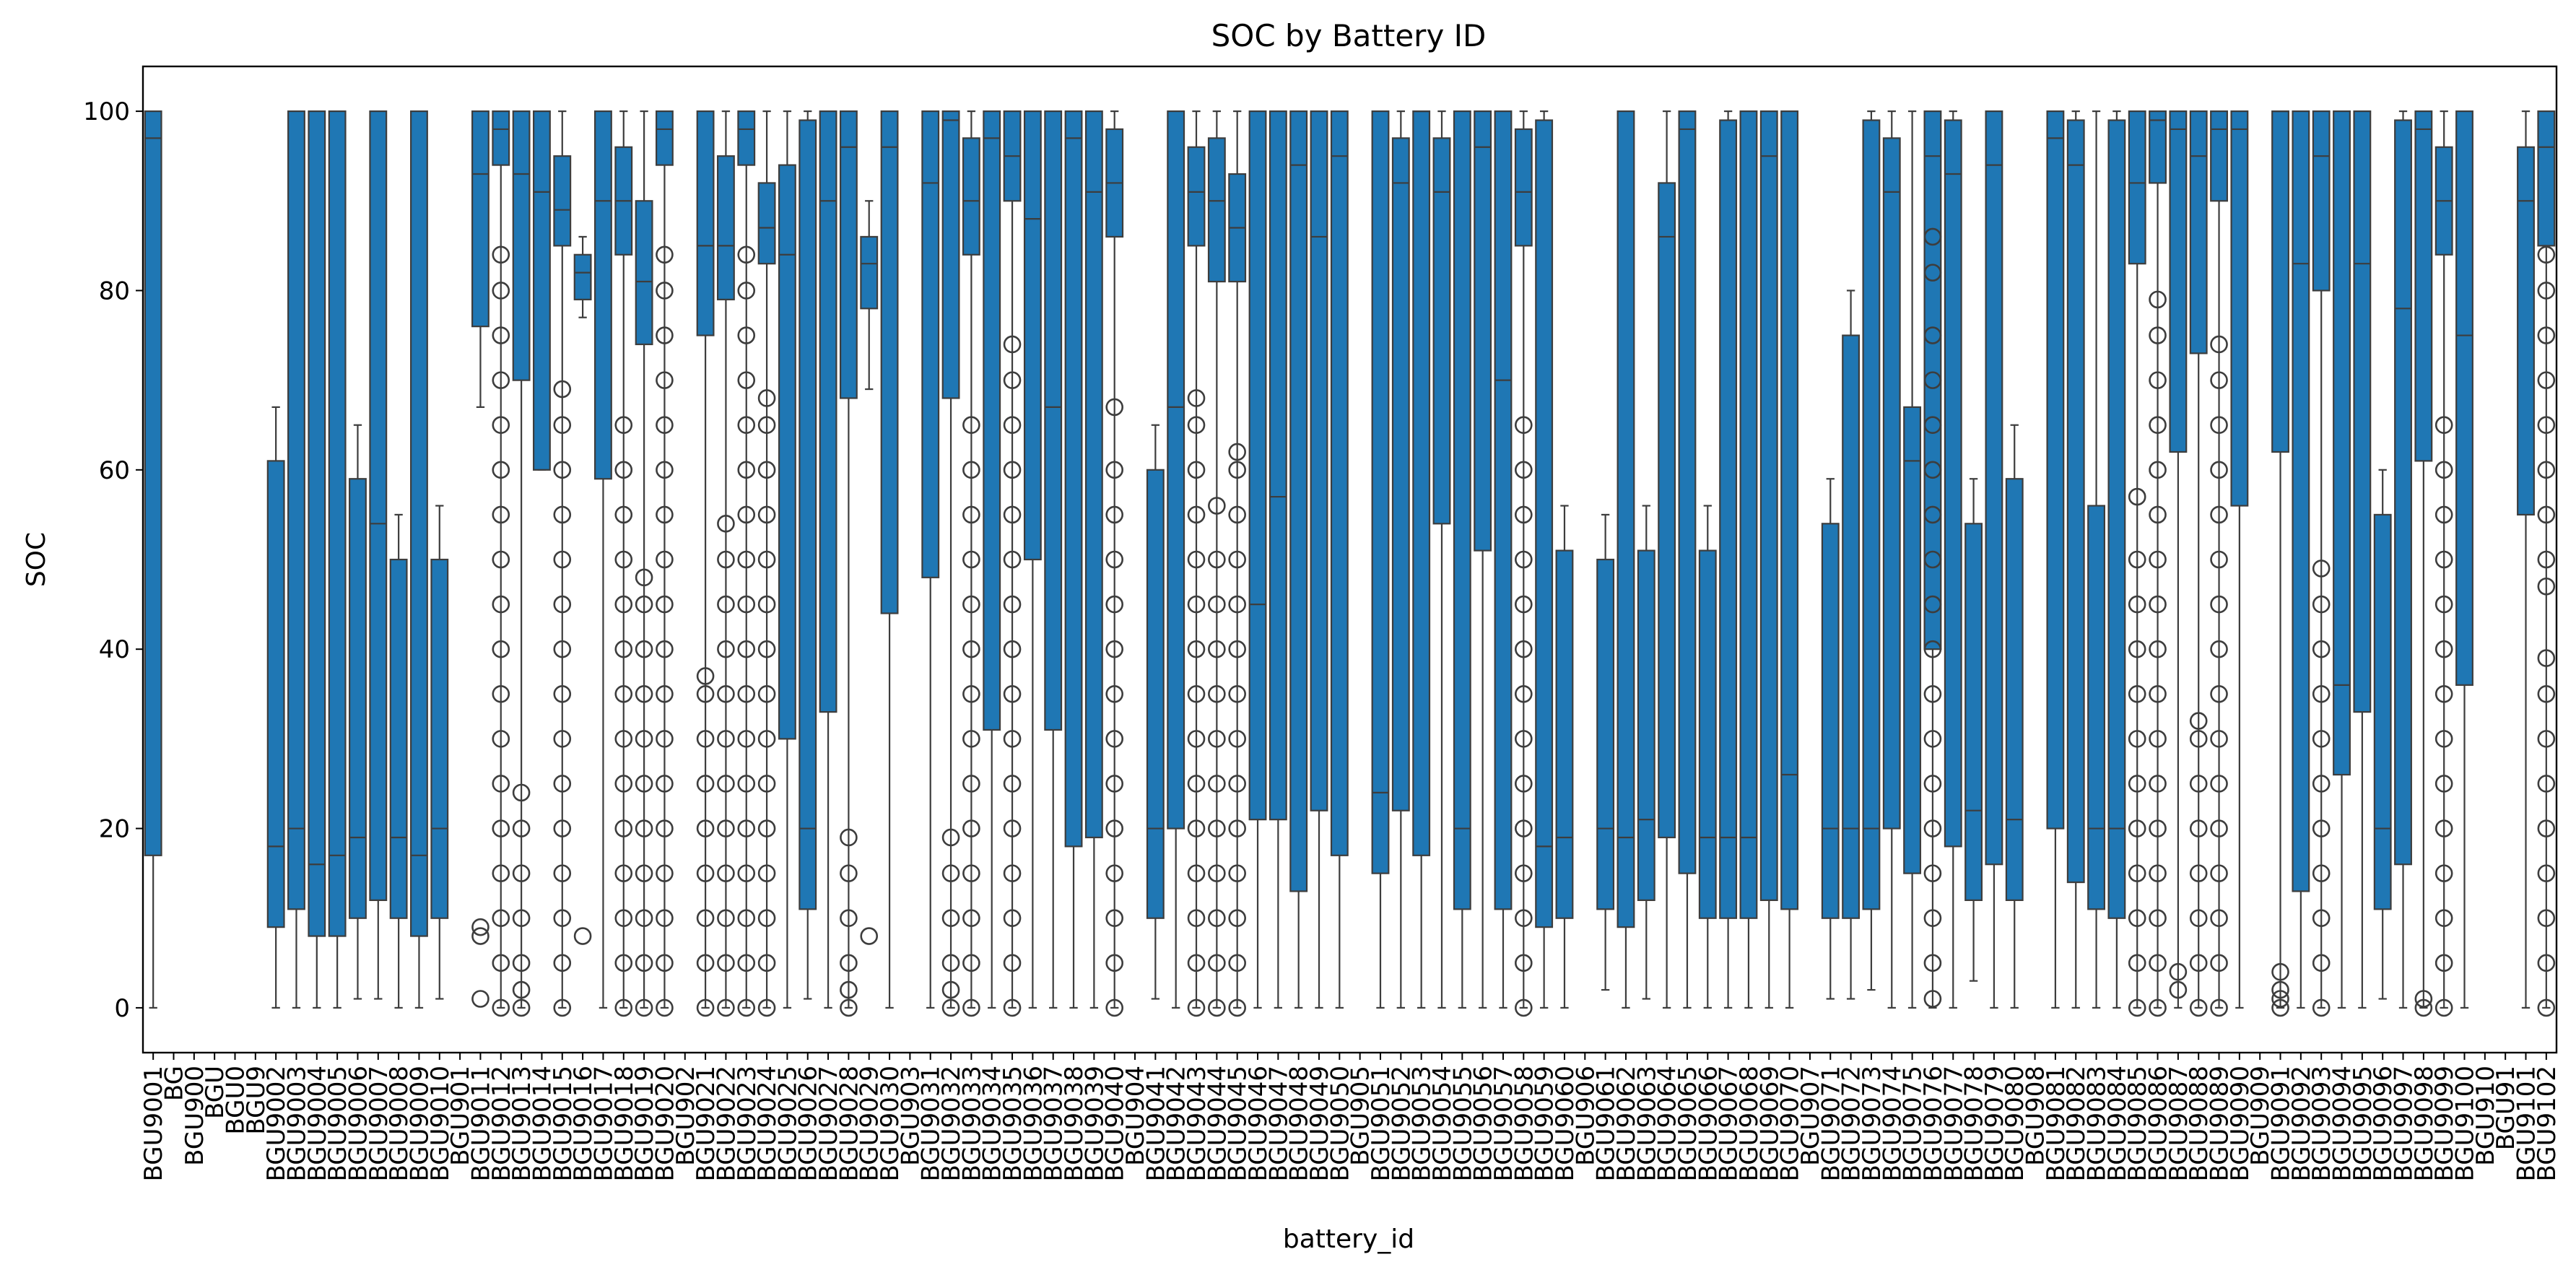 This screenshot has width=2576, height=1275. I want to click on y-tick-label: 20, so click(114, 829).